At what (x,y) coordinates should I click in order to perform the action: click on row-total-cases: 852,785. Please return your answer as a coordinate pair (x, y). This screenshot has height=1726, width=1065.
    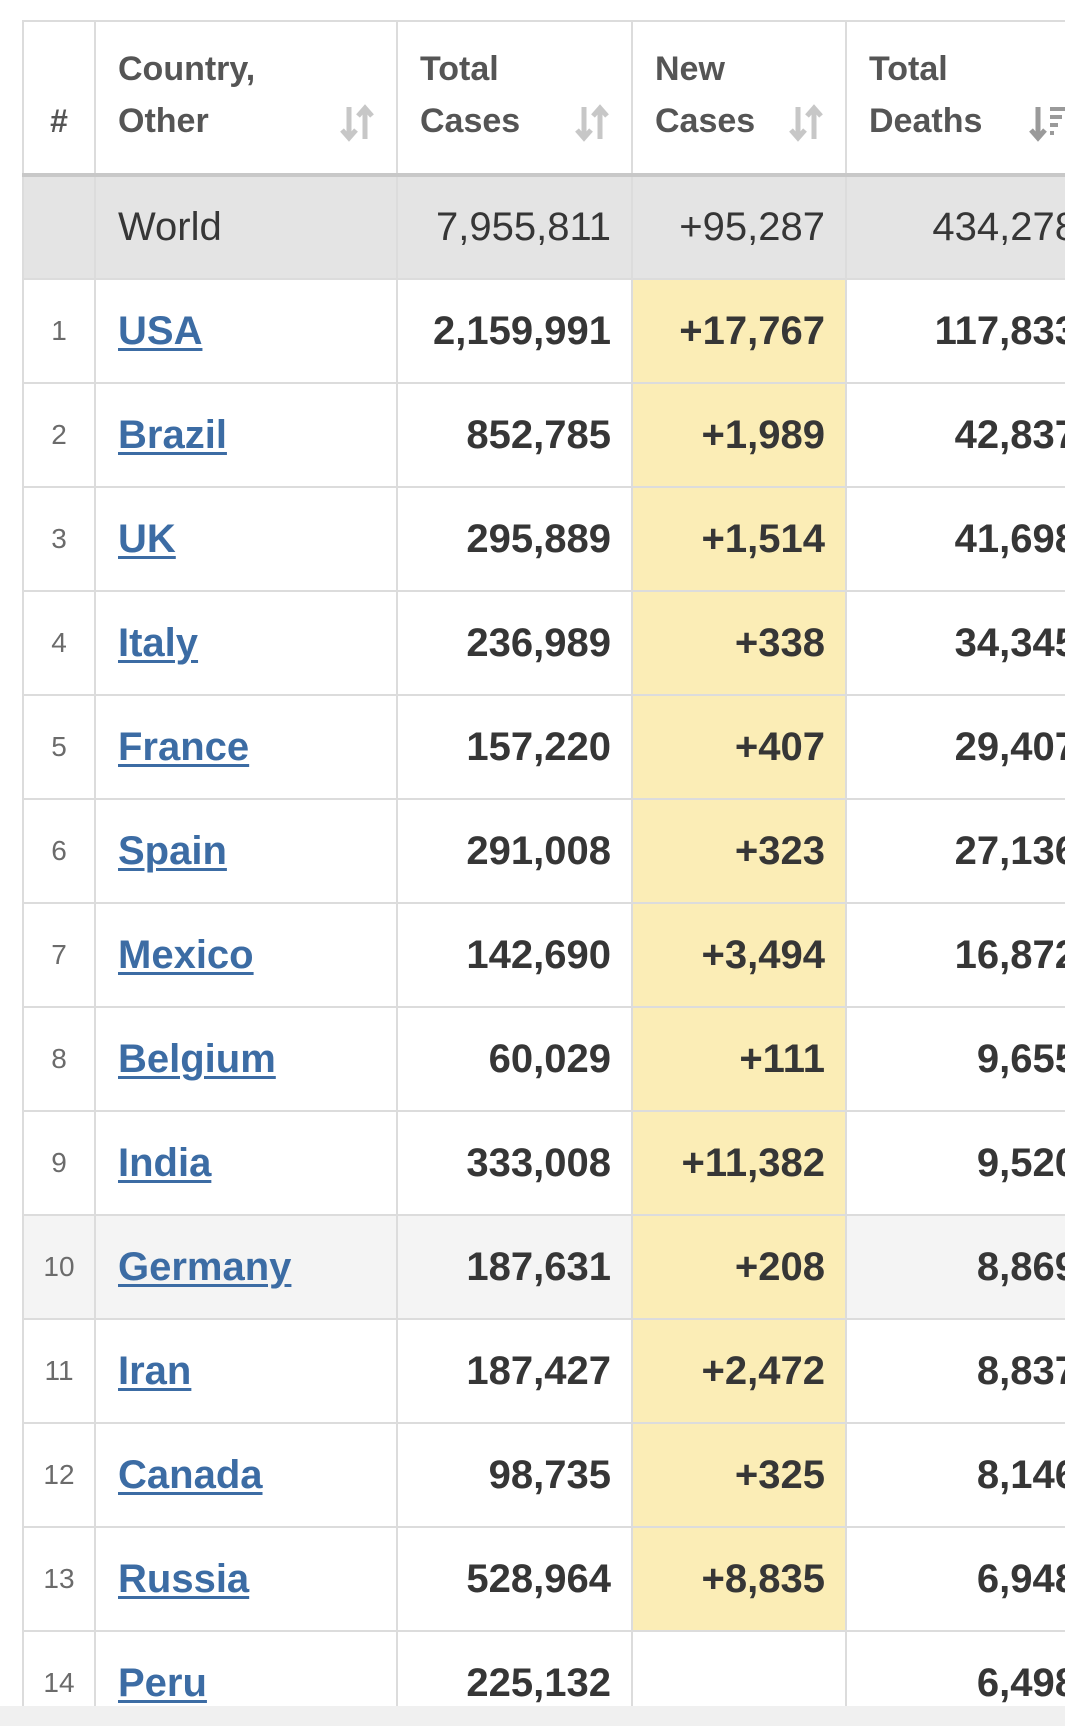
    Looking at the image, I should click on (514, 435).